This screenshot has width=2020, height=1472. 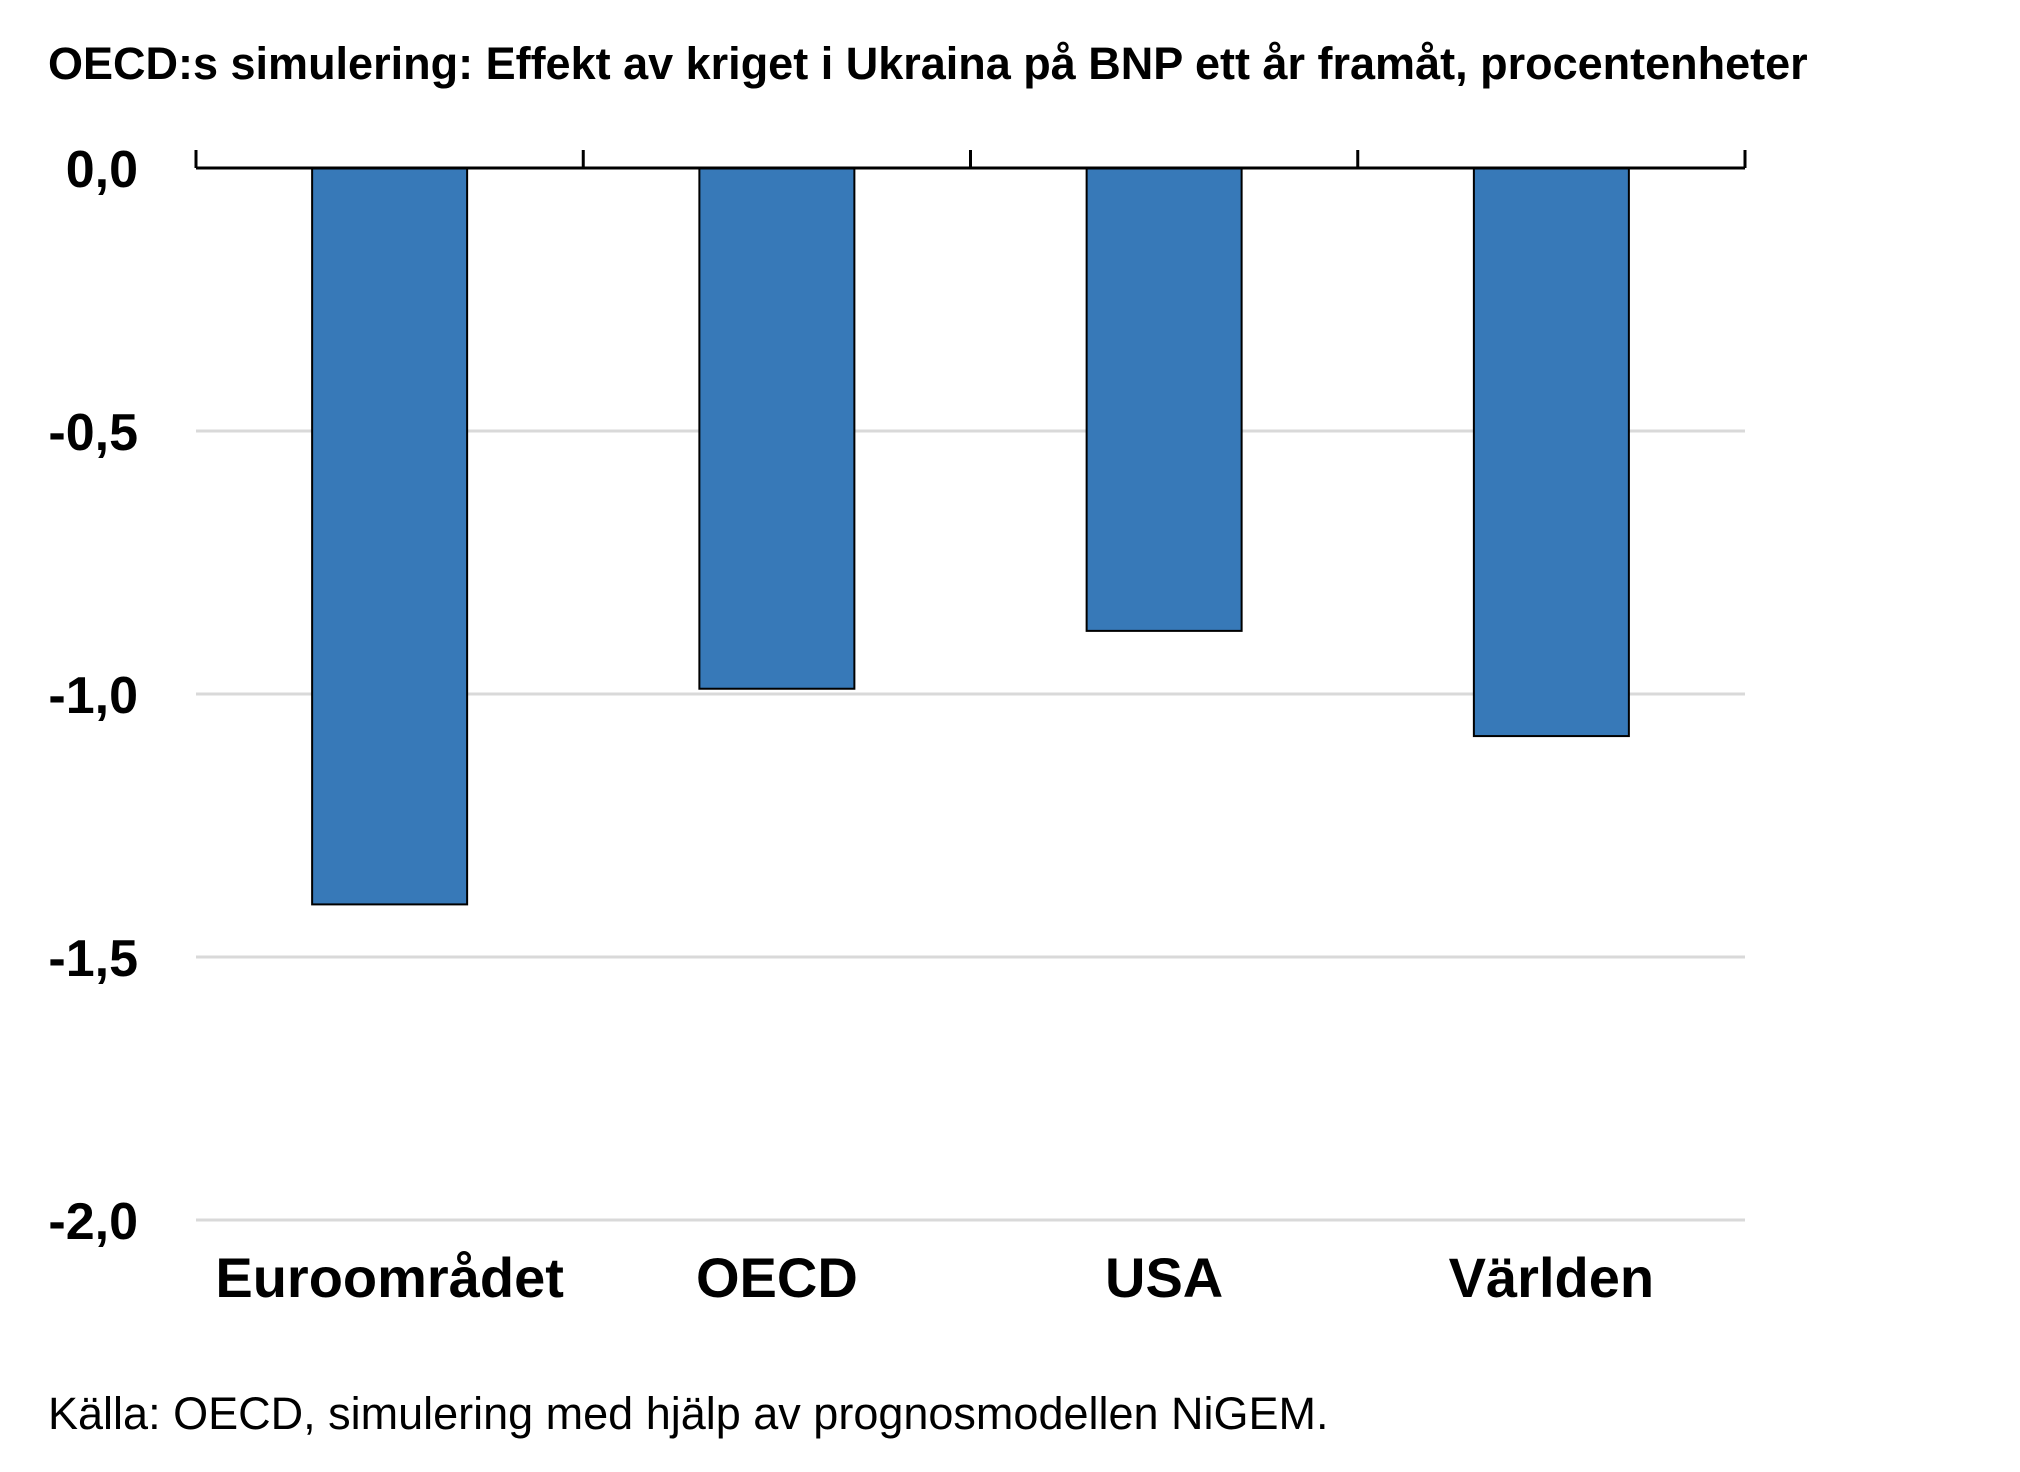 I want to click on category-labels: Euroområdet OECD USA Världen, so click(x=934, y=1277).